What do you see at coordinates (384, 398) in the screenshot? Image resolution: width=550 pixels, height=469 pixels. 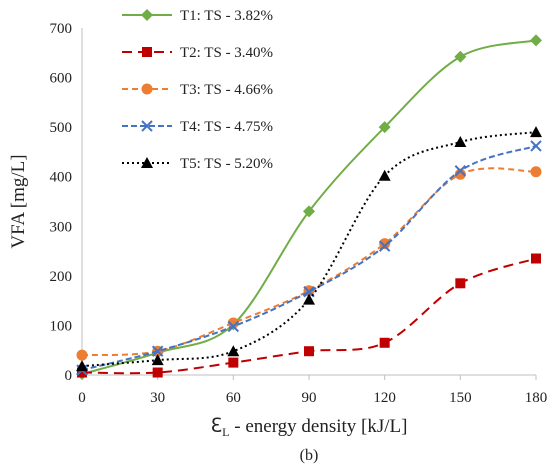 I see `x-tick-label: 120` at bounding box center [384, 398].